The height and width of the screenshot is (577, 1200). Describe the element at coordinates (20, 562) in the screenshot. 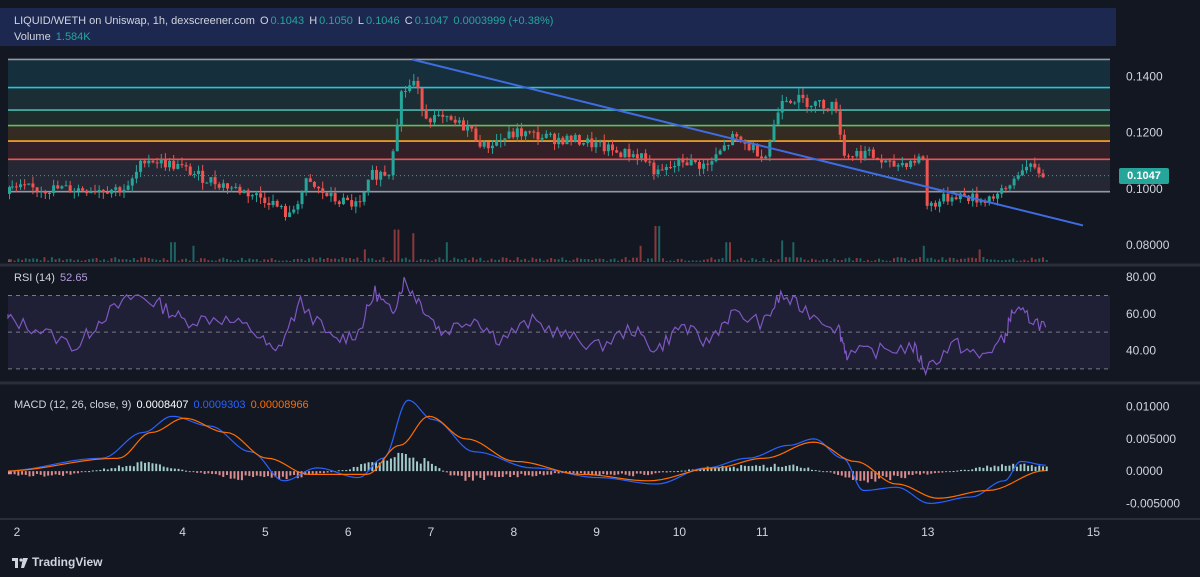

I see `tradingview-logo-icon` at that location.